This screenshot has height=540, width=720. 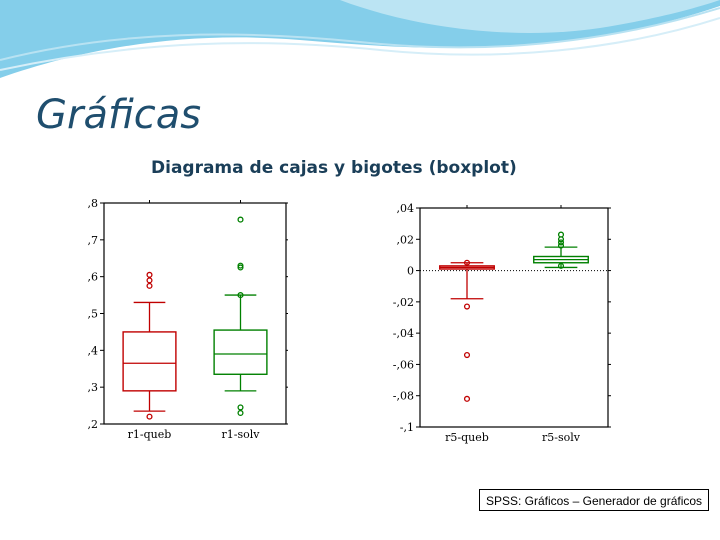 I want to click on box-r5-solv, so click(x=561, y=250).